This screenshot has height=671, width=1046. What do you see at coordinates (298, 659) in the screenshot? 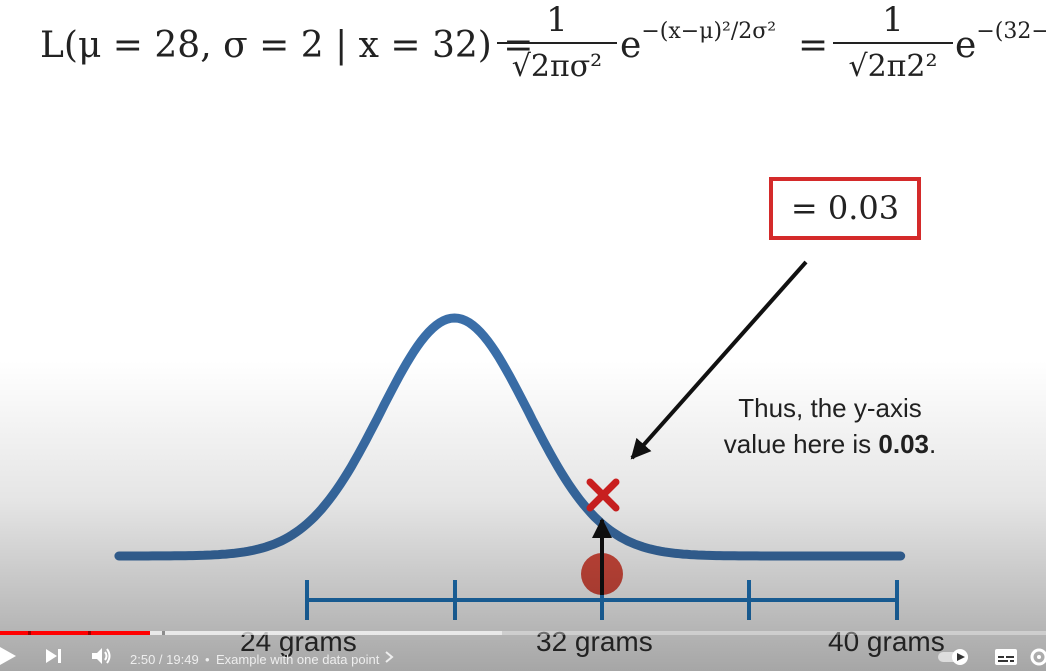
I see `chapter-title: Example with one data point` at bounding box center [298, 659].